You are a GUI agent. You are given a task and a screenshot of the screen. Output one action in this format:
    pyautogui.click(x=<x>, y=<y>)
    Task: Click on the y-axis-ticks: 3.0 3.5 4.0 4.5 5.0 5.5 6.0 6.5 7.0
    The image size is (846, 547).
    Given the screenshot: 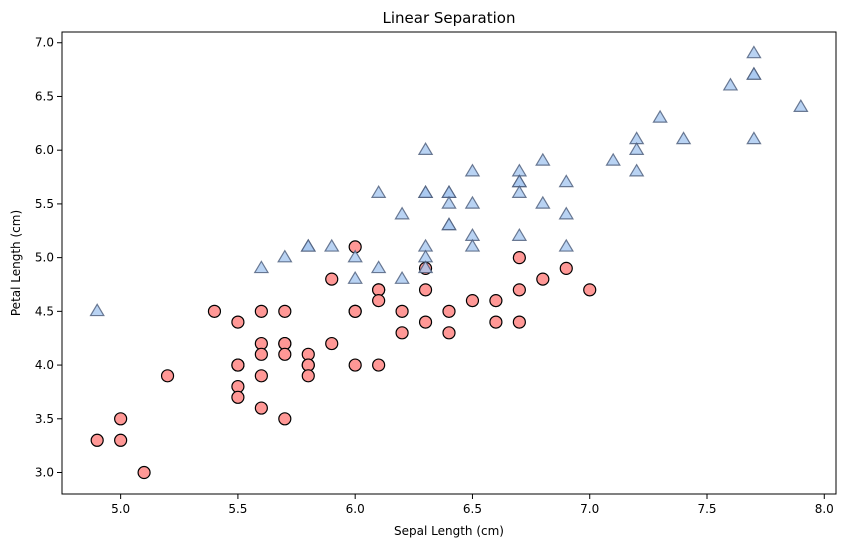 What is the action you would take?
    pyautogui.click(x=48, y=258)
    